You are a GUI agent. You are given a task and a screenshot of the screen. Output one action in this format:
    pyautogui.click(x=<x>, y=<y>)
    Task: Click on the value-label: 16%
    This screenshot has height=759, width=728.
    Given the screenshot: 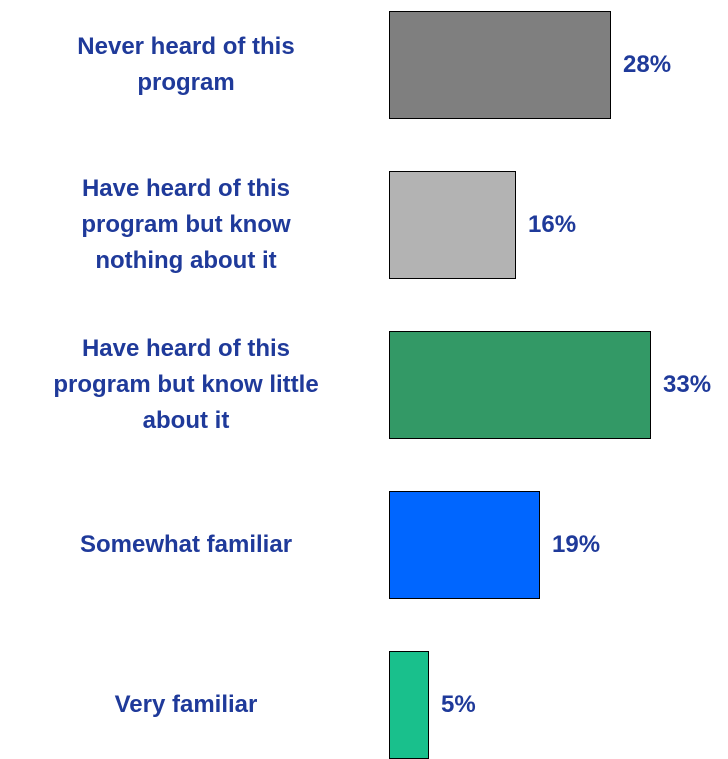 What is the action you would take?
    pyautogui.click(x=552, y=224)
    